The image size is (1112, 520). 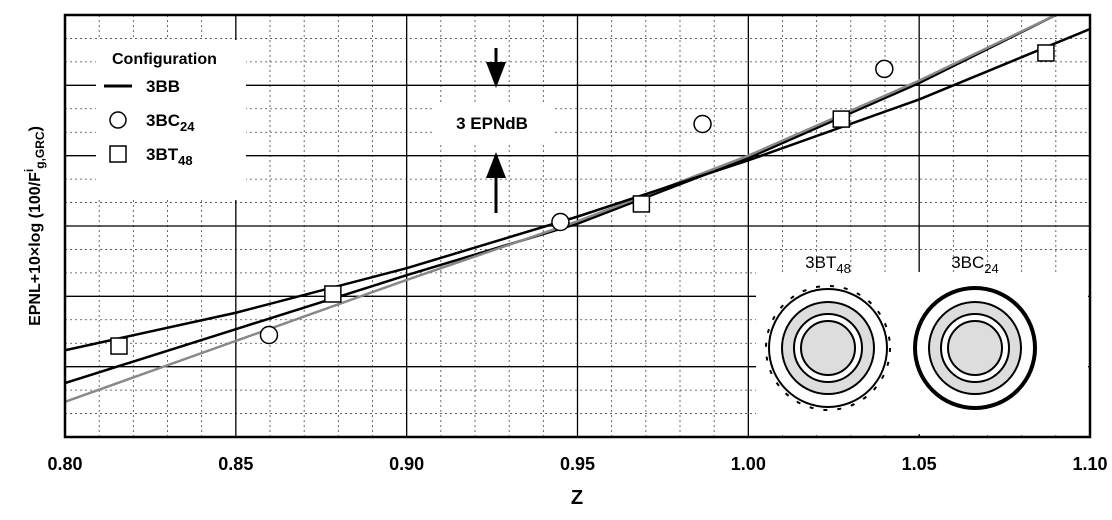 I want to click on legend-name: 3BB, so click(x=163, y=86).